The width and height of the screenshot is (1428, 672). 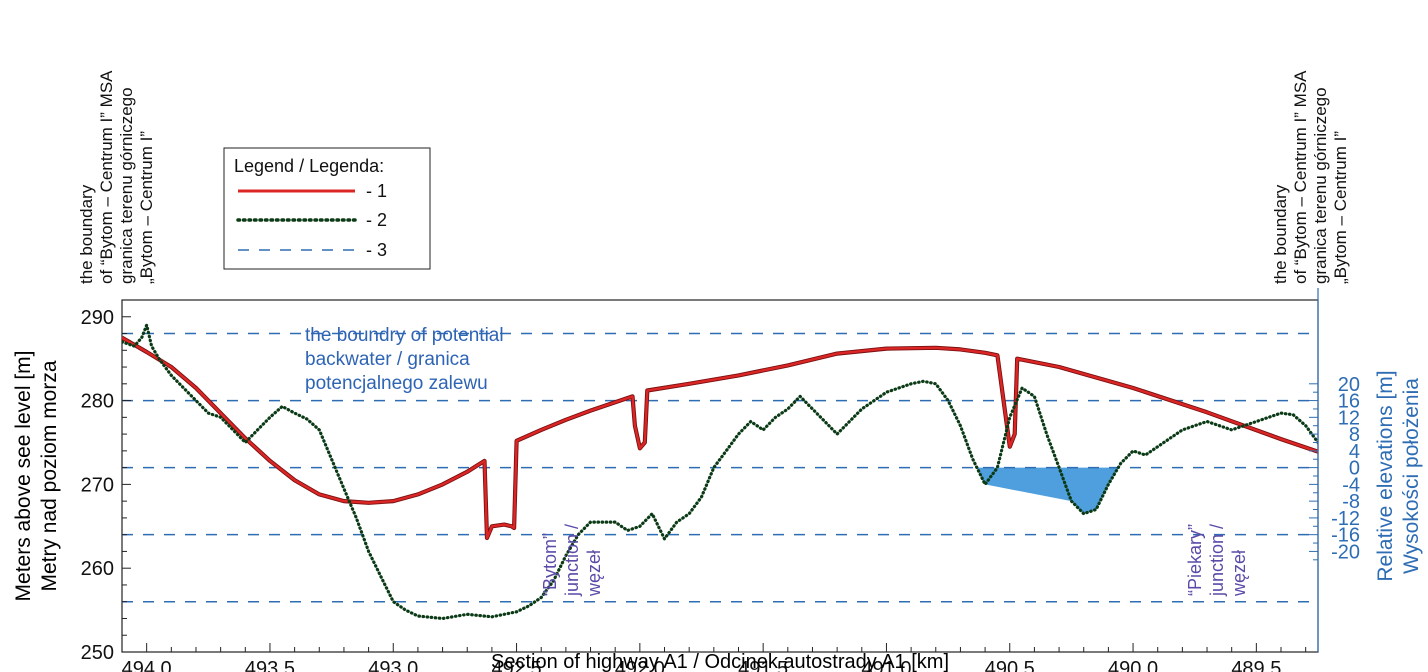 I want to click on boundary-left-line-1: the boundary, so click(x=86, y=234).